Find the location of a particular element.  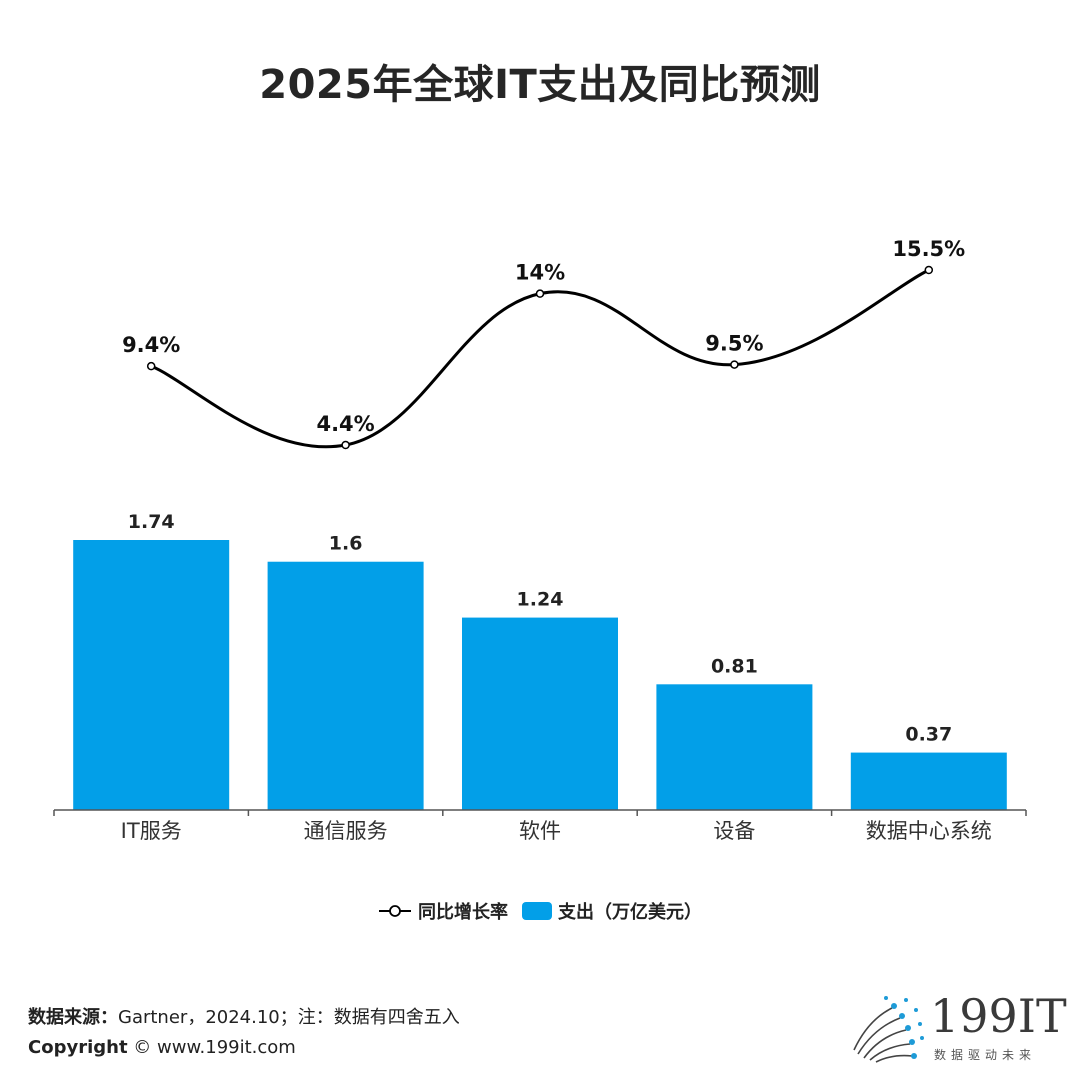

footer-source: 数据来源：Gartner，2024.10；注：数据有四舍五入 is located at coordinates (244, 1016).